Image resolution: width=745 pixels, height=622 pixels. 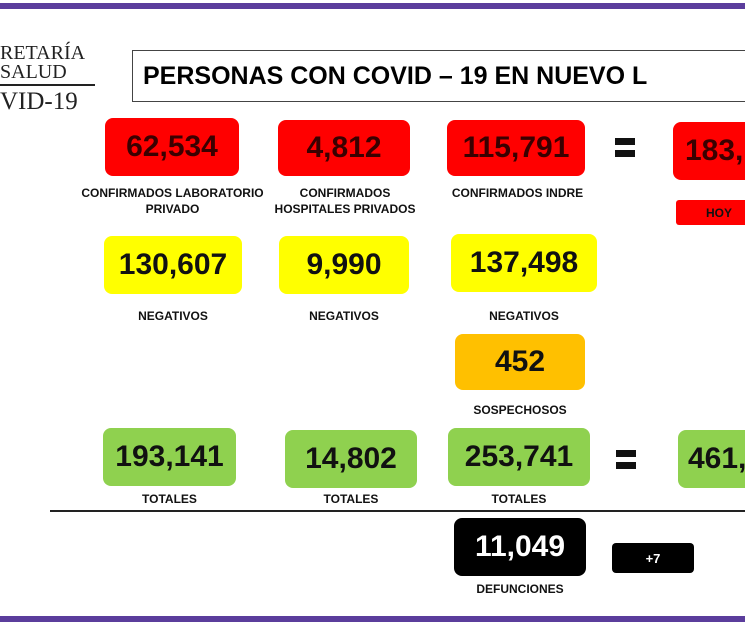 I want to click on totals-private-lab-value: 193,141, so click(x=169, y=457).